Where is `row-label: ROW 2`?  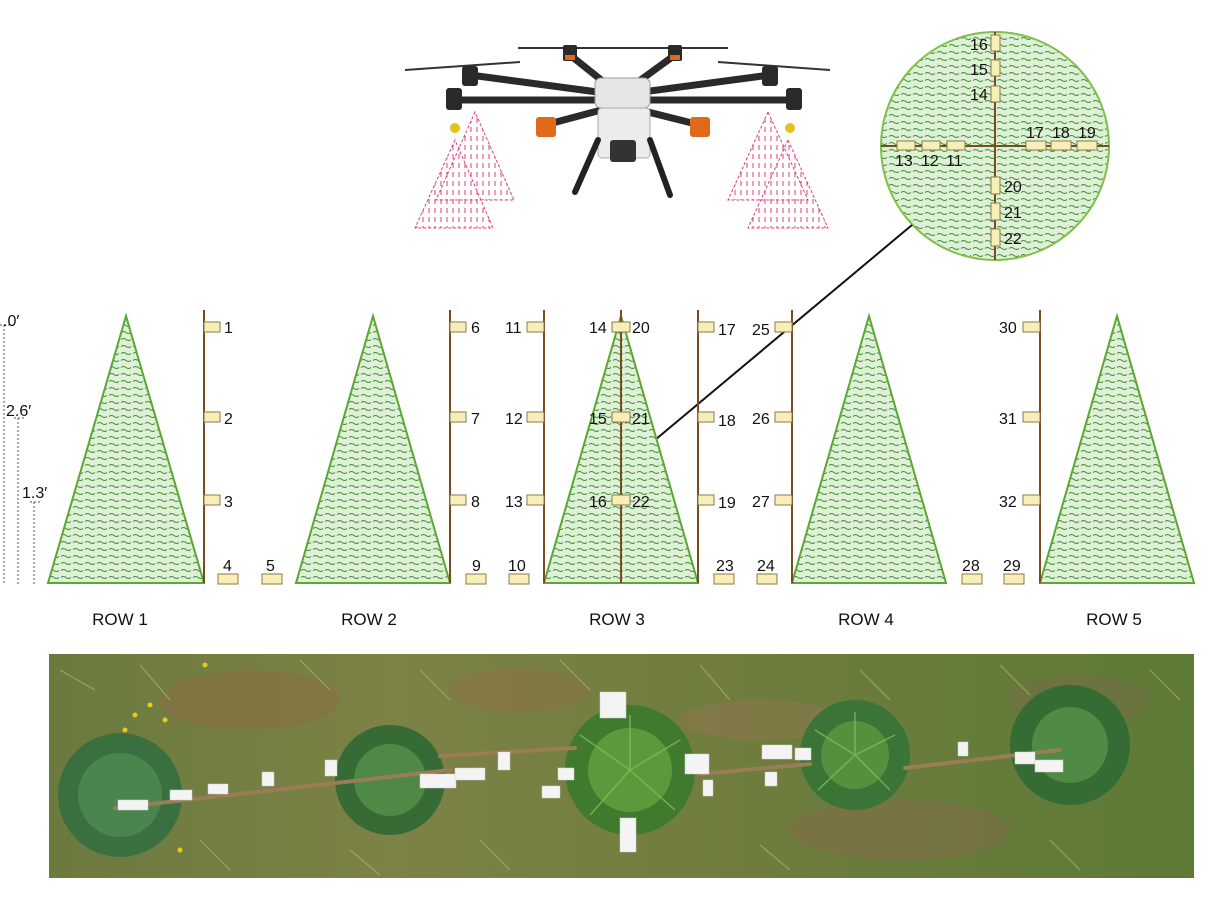
row-label: ROW 2 is located at coordinates (369, 619).